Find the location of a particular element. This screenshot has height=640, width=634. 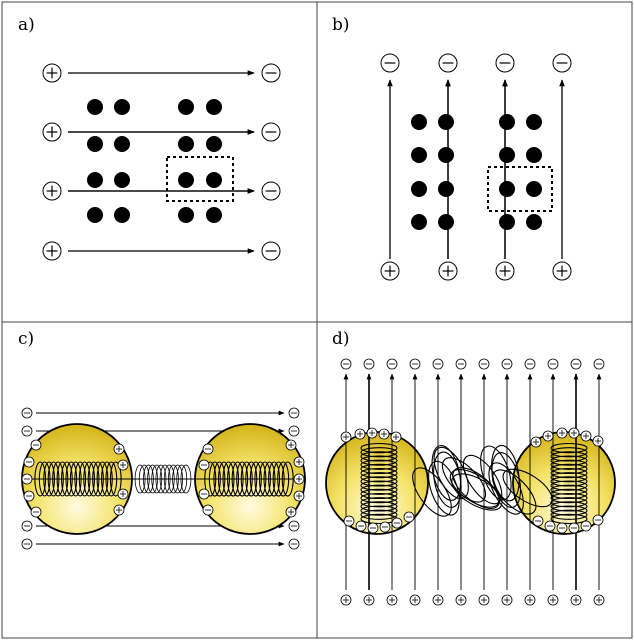

tangled-coil is located at coordinates (482, 480).